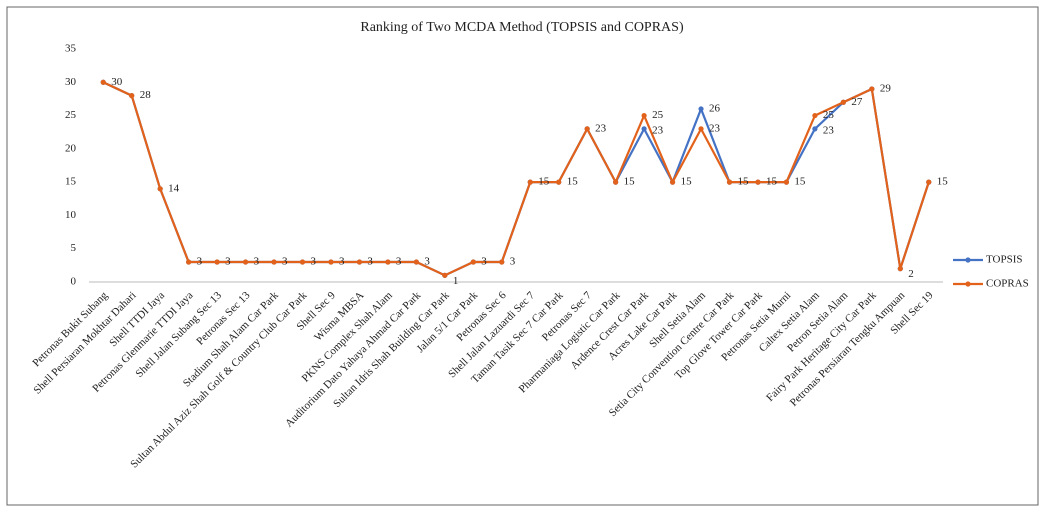 Image resolution: width=1044 pixels, height=507 pixels. What do you see at coordinates (71, 182) in the screenshot?
I see `y-tick-label: 15` at bounding box center [71, 182].